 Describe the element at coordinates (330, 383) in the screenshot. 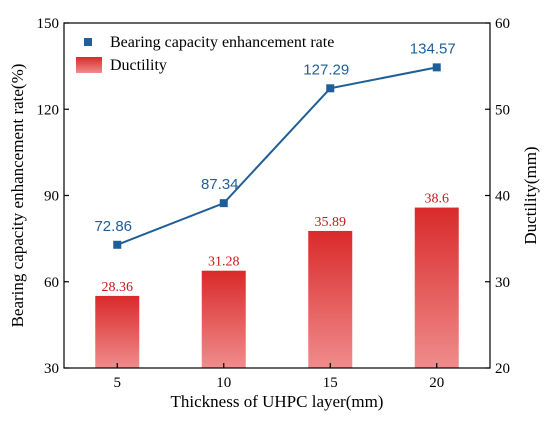

I see `x-tick-label: 15` at that location.